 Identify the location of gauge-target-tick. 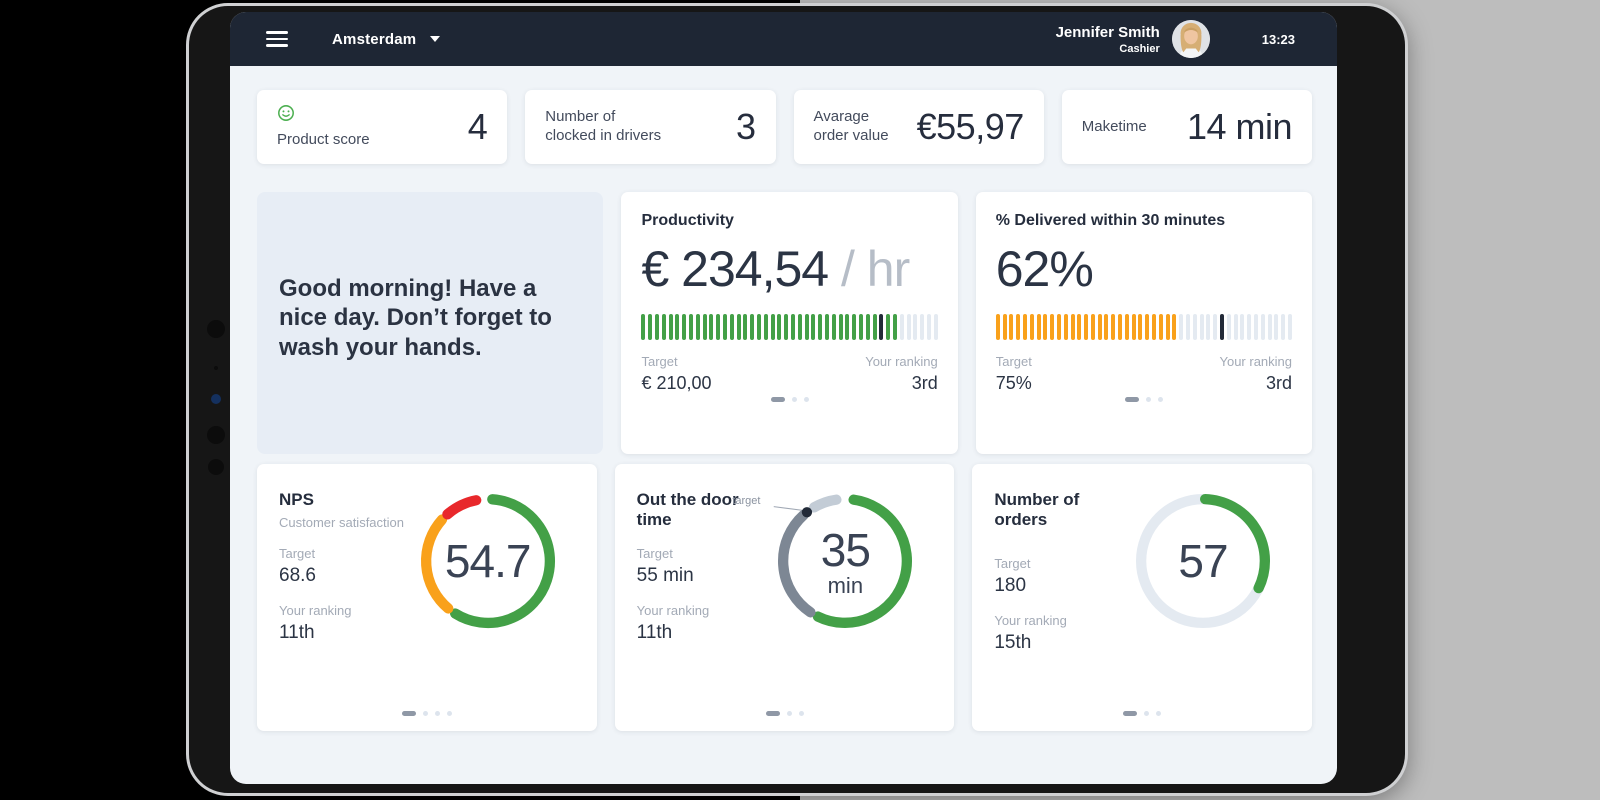
(1222, 327).